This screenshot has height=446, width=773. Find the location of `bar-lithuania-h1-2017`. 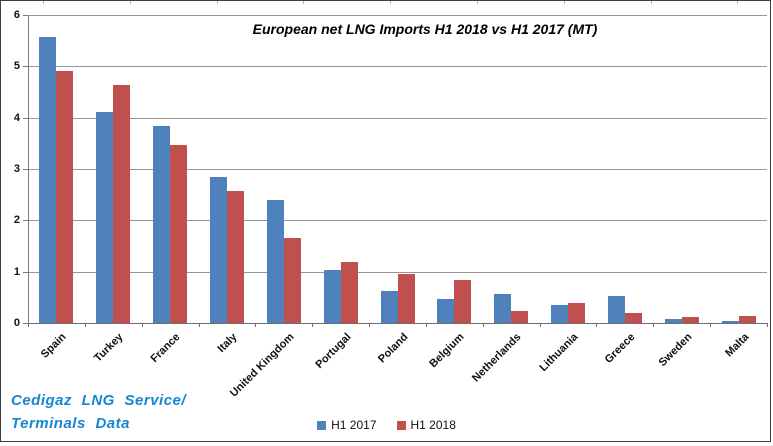

bar-lithuania-h1-2017 is located at coordinates (560, 314).